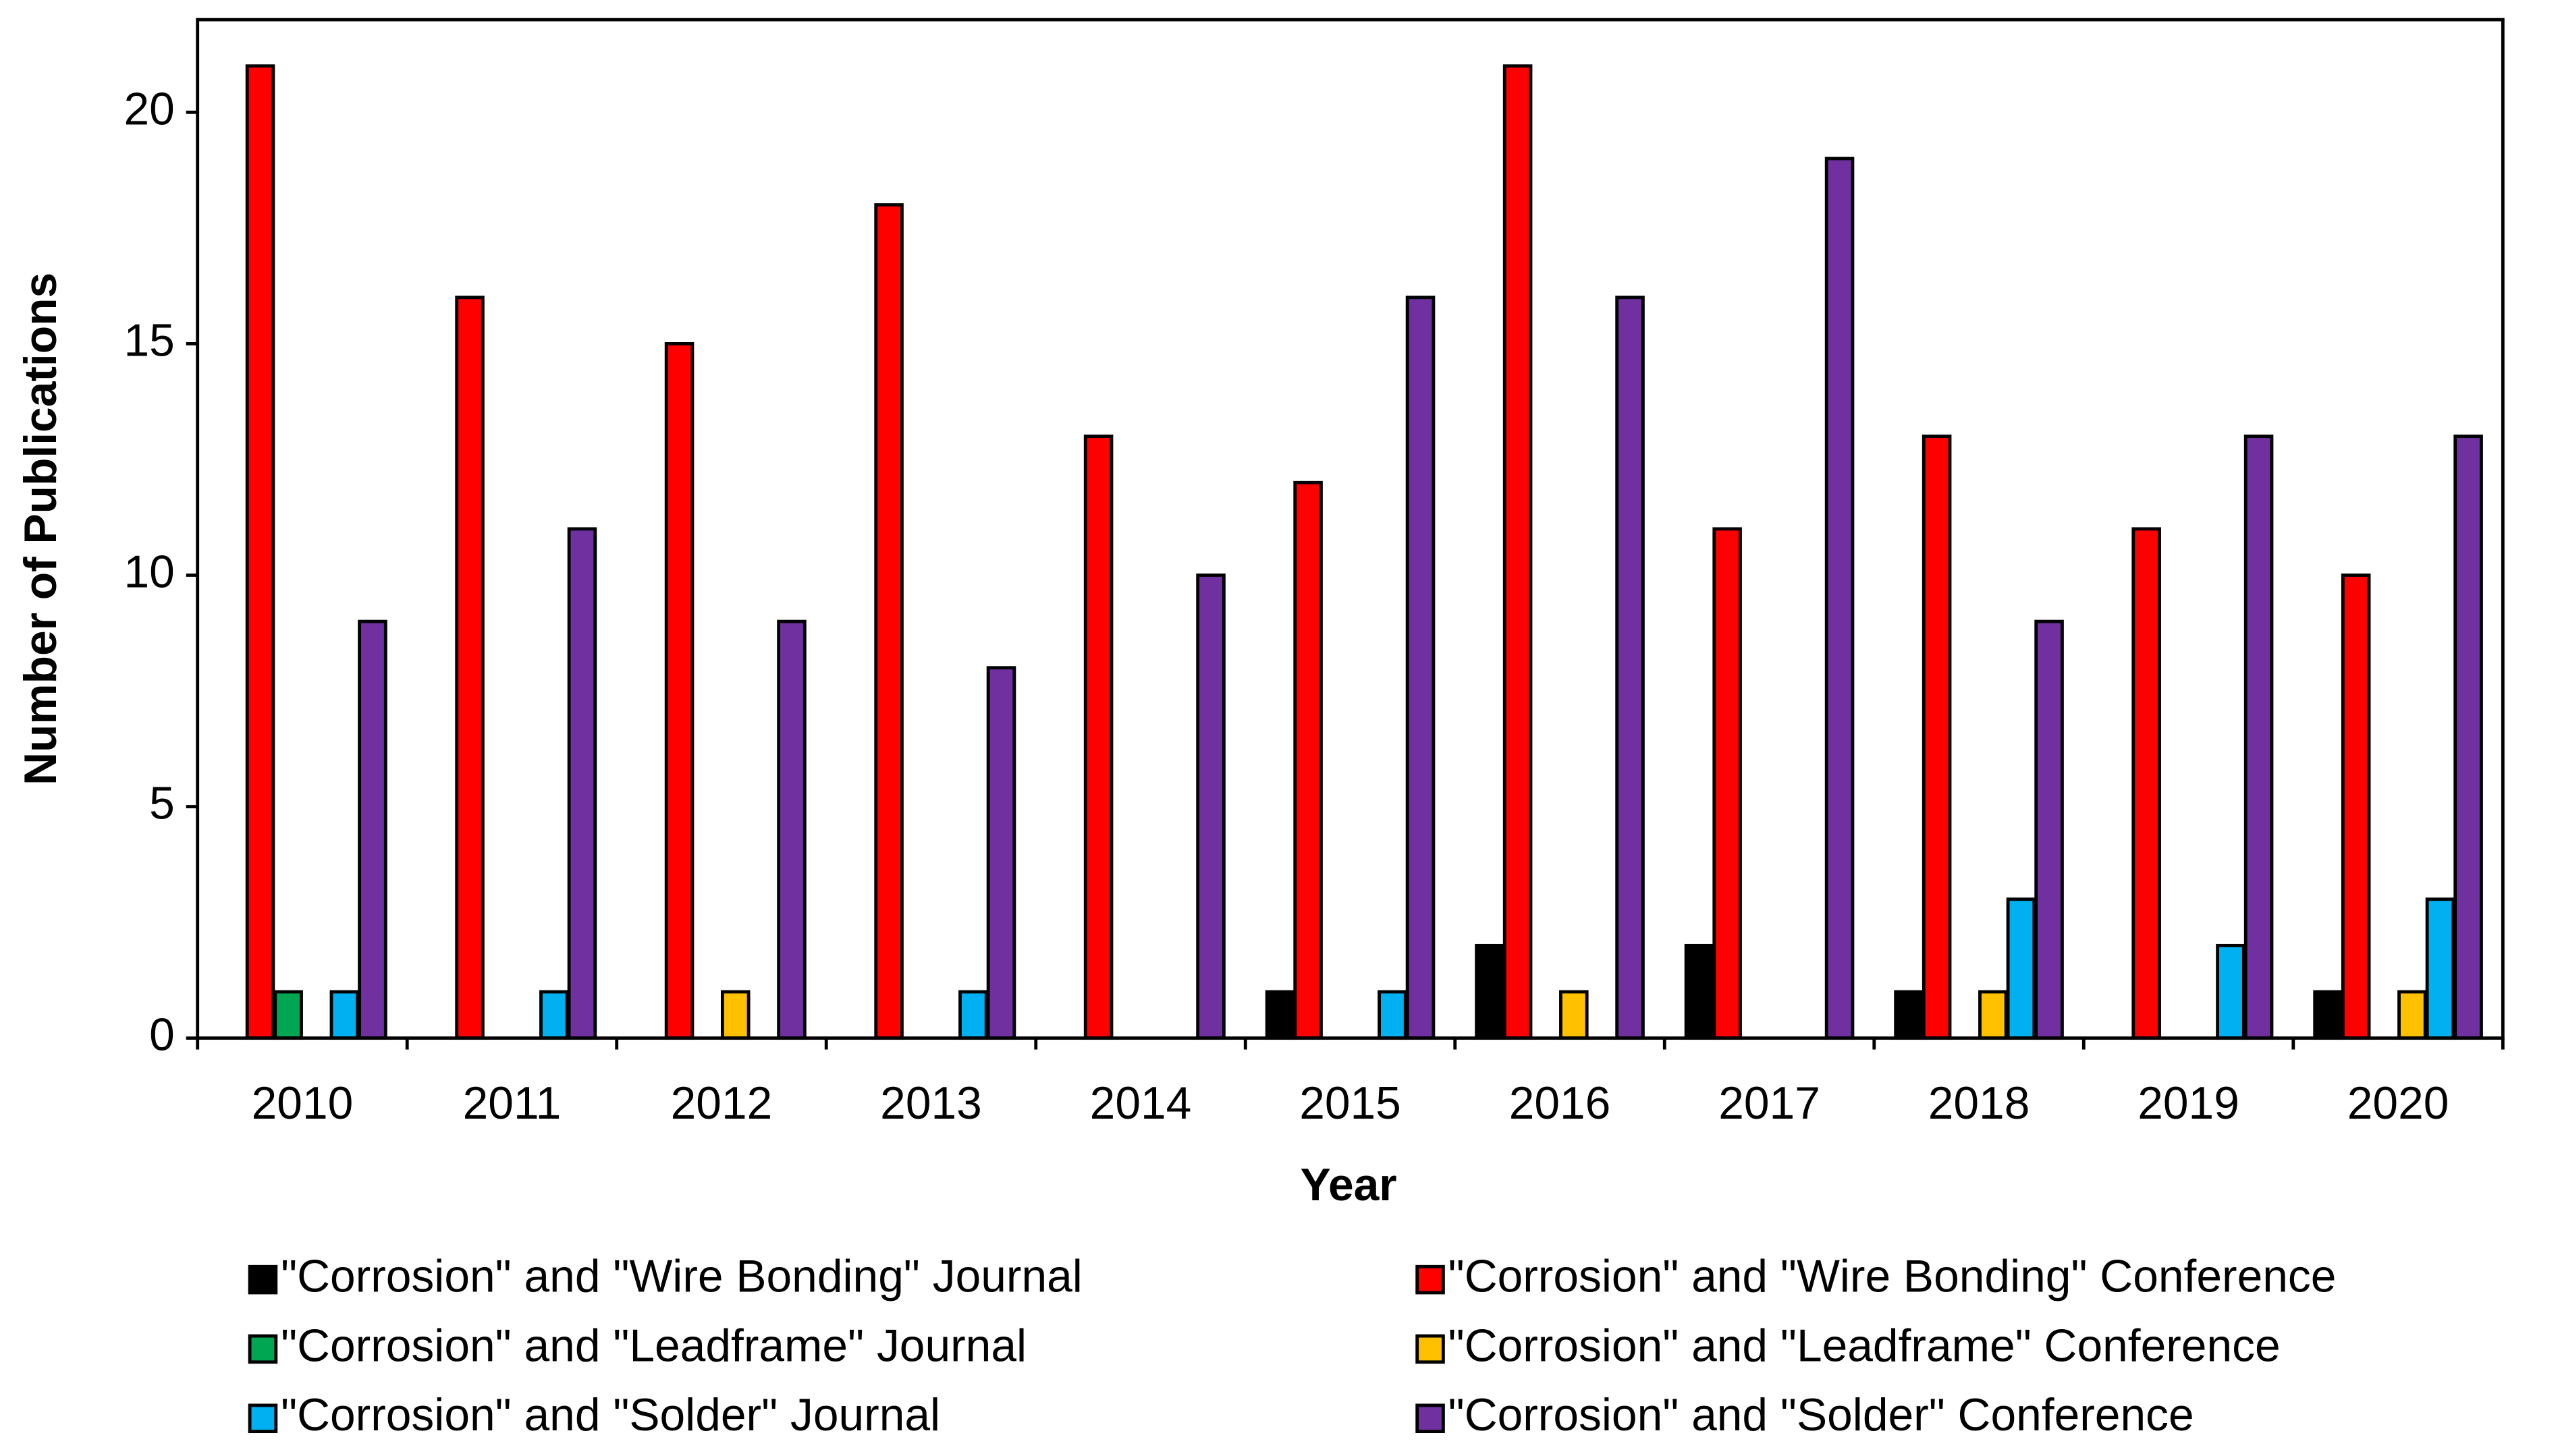 The height and width of the screenshot is (1456, 2560). What do you see at coordinates (722, 1103) in the screenshot?
I see `x-tick-label: 2012` at bounding box center [722, 1103].